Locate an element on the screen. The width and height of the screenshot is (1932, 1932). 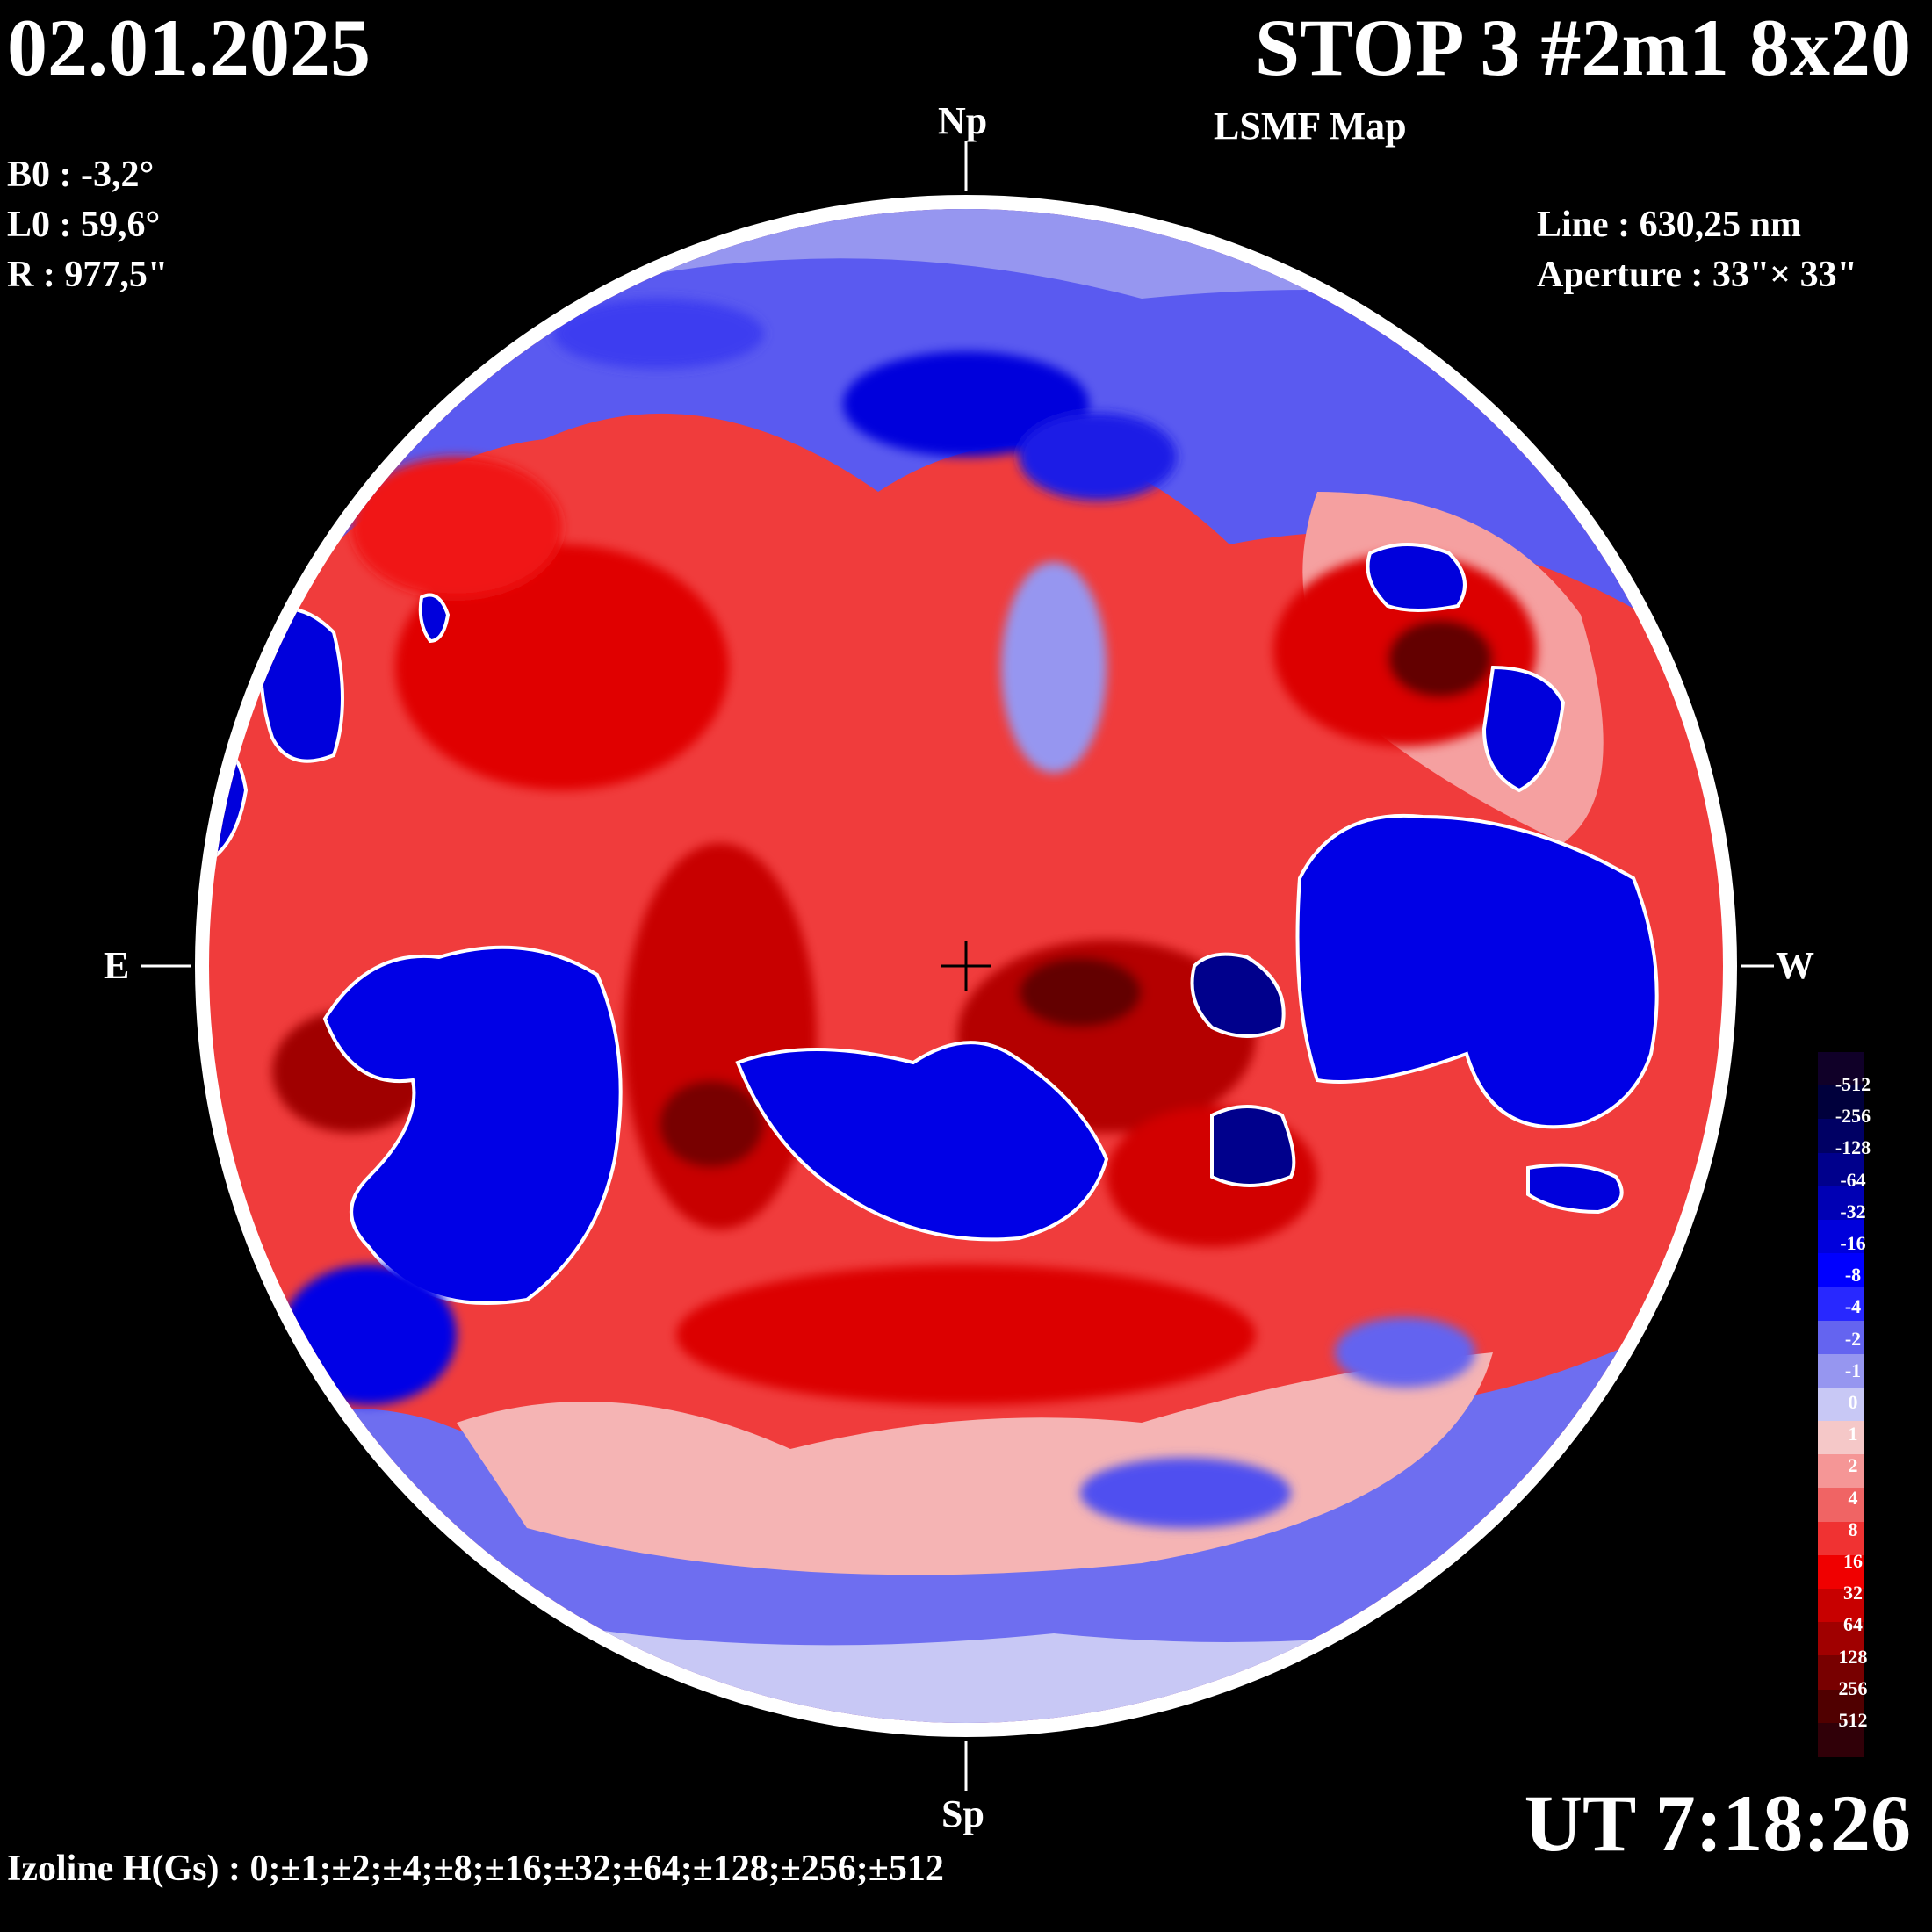
color-scale-label: 4 is located at coordinates (1853, 1498).